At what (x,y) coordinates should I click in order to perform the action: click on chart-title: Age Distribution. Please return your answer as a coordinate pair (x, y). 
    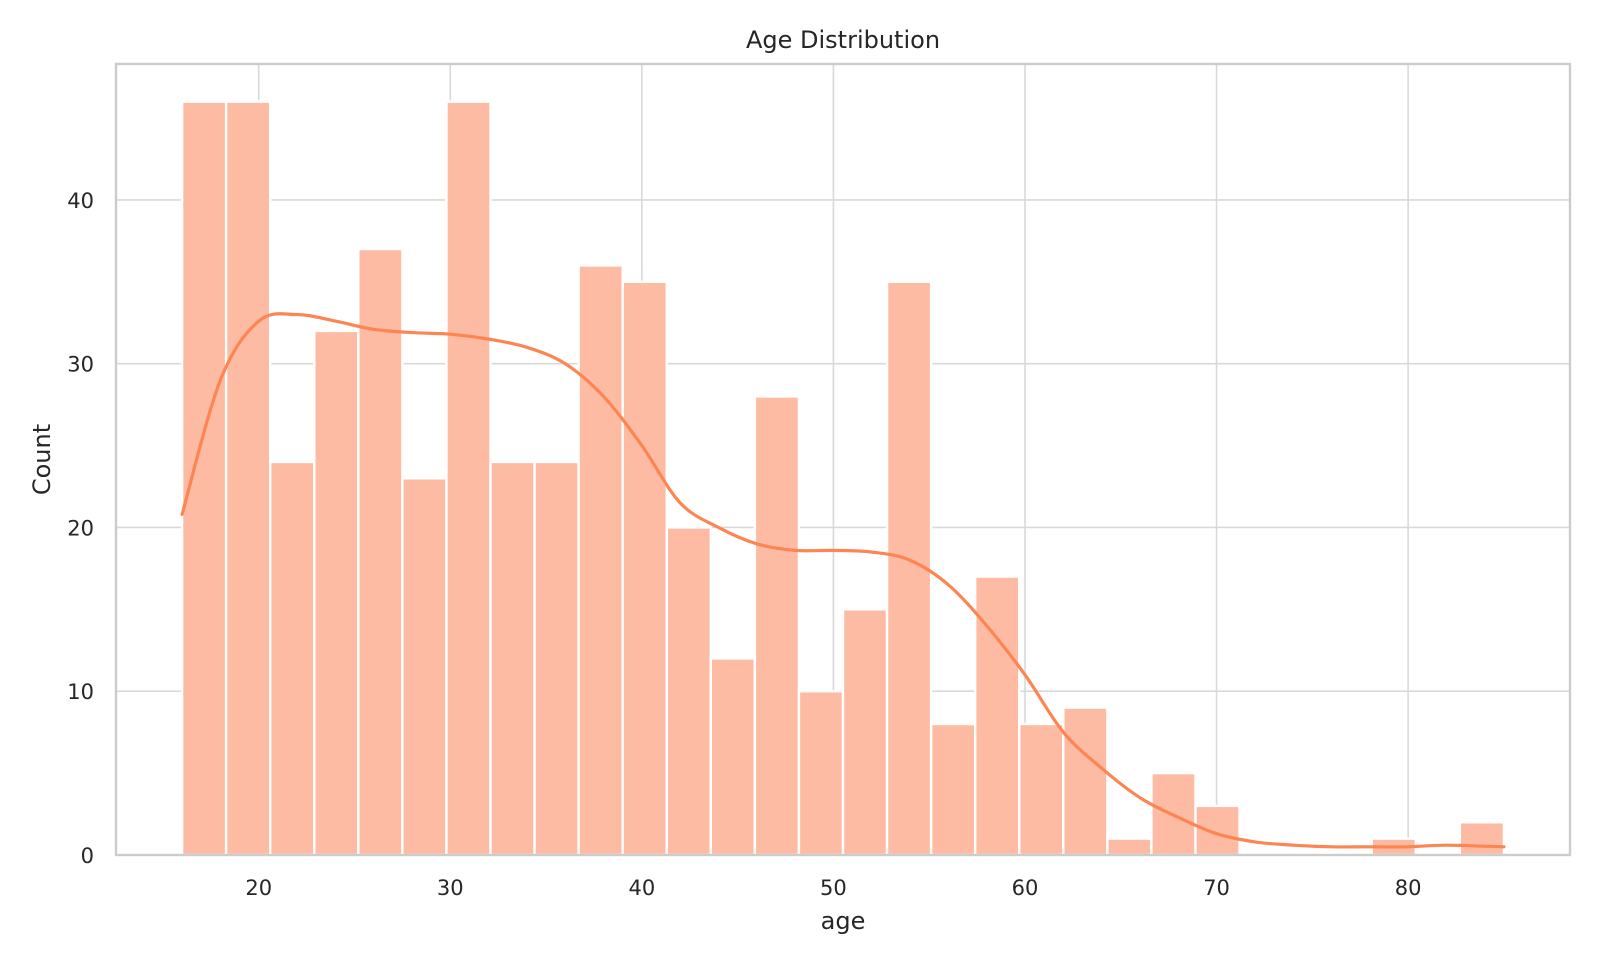
    Looking at the image, I should click on (843, 40).